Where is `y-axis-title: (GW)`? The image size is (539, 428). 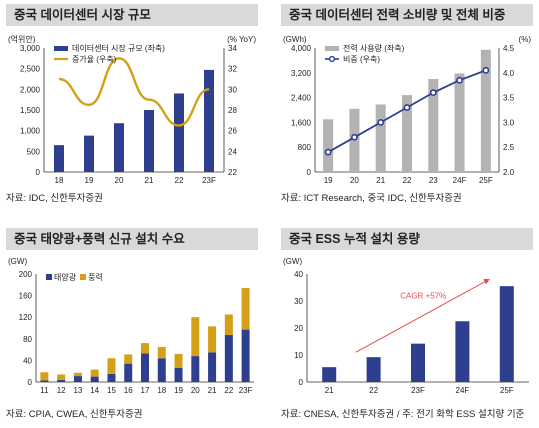
y-axis-title: (GW) is located at coordinates (17, 261).